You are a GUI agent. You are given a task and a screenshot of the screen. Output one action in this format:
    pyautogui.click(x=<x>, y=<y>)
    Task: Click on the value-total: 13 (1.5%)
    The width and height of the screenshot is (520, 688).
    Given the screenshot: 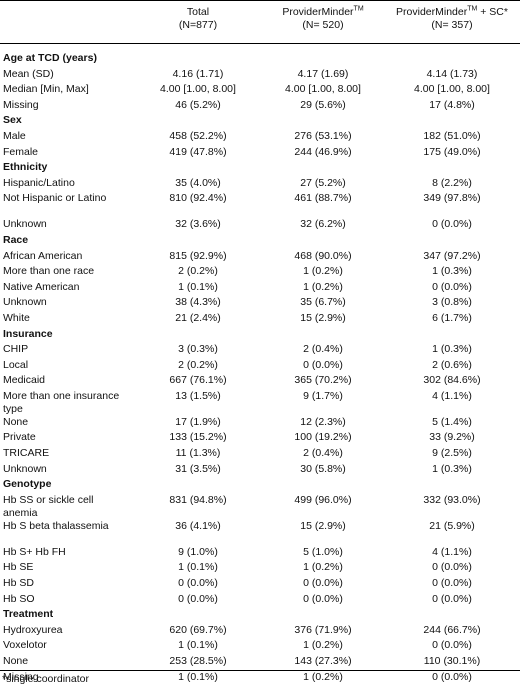 What is the action you would take?
    pyautogui.click(x=198, y=395)
    